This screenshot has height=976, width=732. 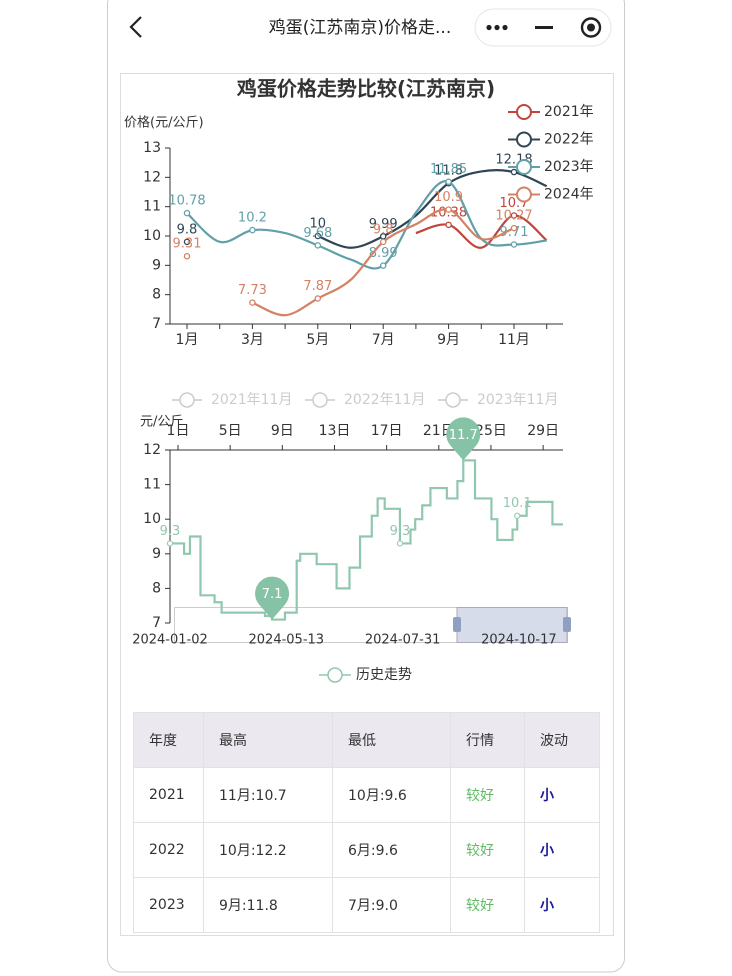 What do you see at coordinates (543, 431) in the screenshot?
I see `x-tick-label: 29日` at bounding box center [543, 431].